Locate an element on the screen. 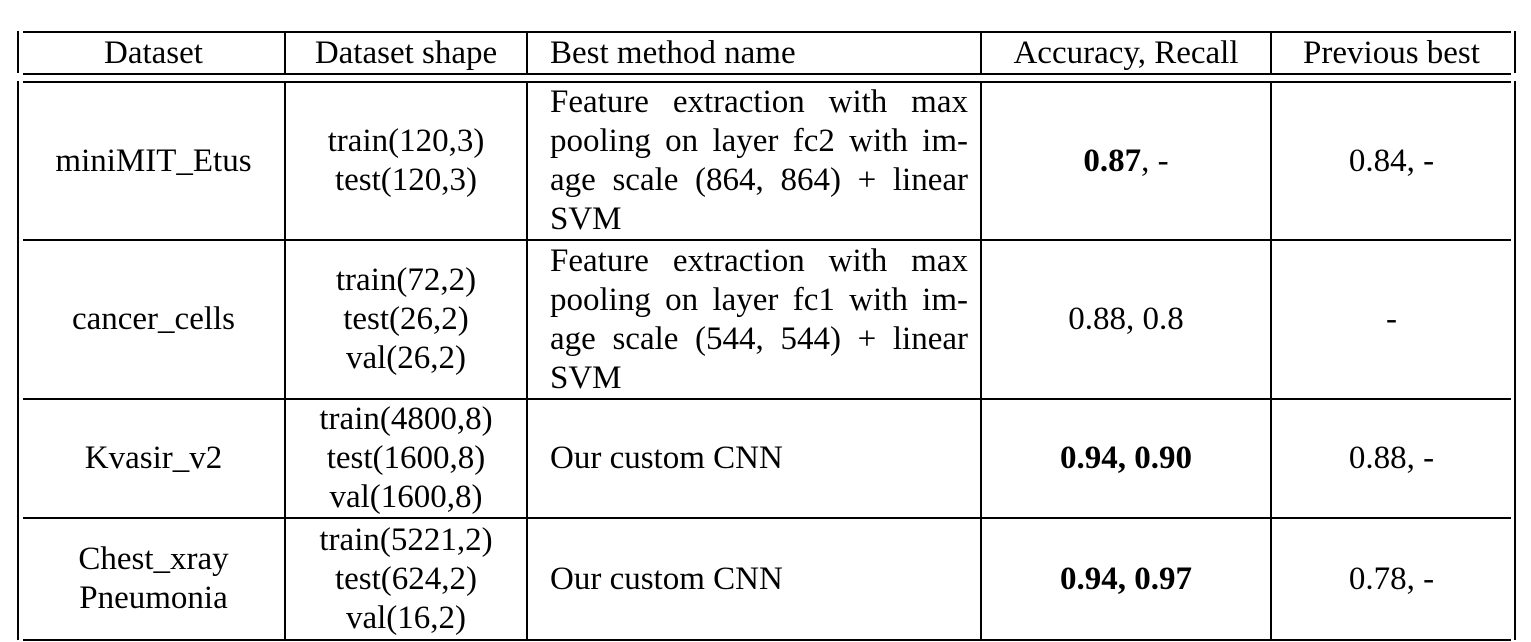 Image resolution: width=1531 pixels, height=642 pixels. dataset-name: cancer_cells is located at coordinates (153, 319).